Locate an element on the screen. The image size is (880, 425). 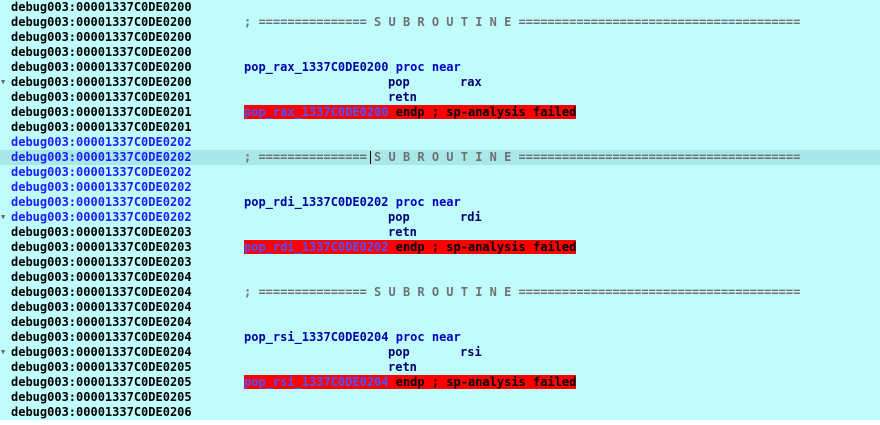
proc-declaration: pop_rsi_1337C0DE0204 proc near is located at coordinates (352, 337).